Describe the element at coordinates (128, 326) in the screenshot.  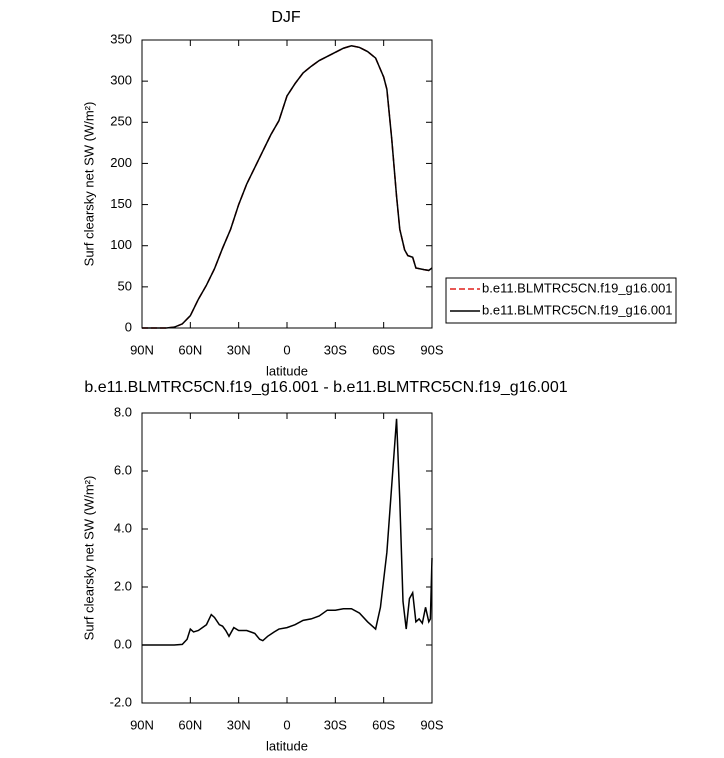
I see `y-tick-label: 0` at that location.